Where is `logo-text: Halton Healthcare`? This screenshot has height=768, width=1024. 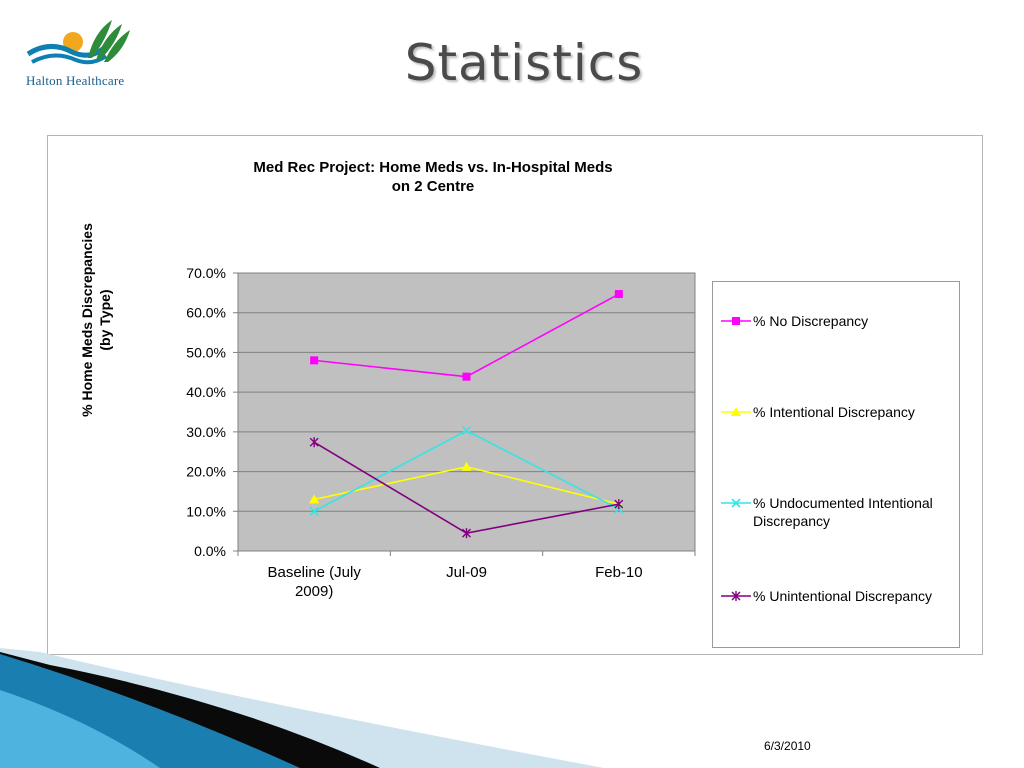 logo-text: Halton Healthcare is located at coordinates (75, 80).